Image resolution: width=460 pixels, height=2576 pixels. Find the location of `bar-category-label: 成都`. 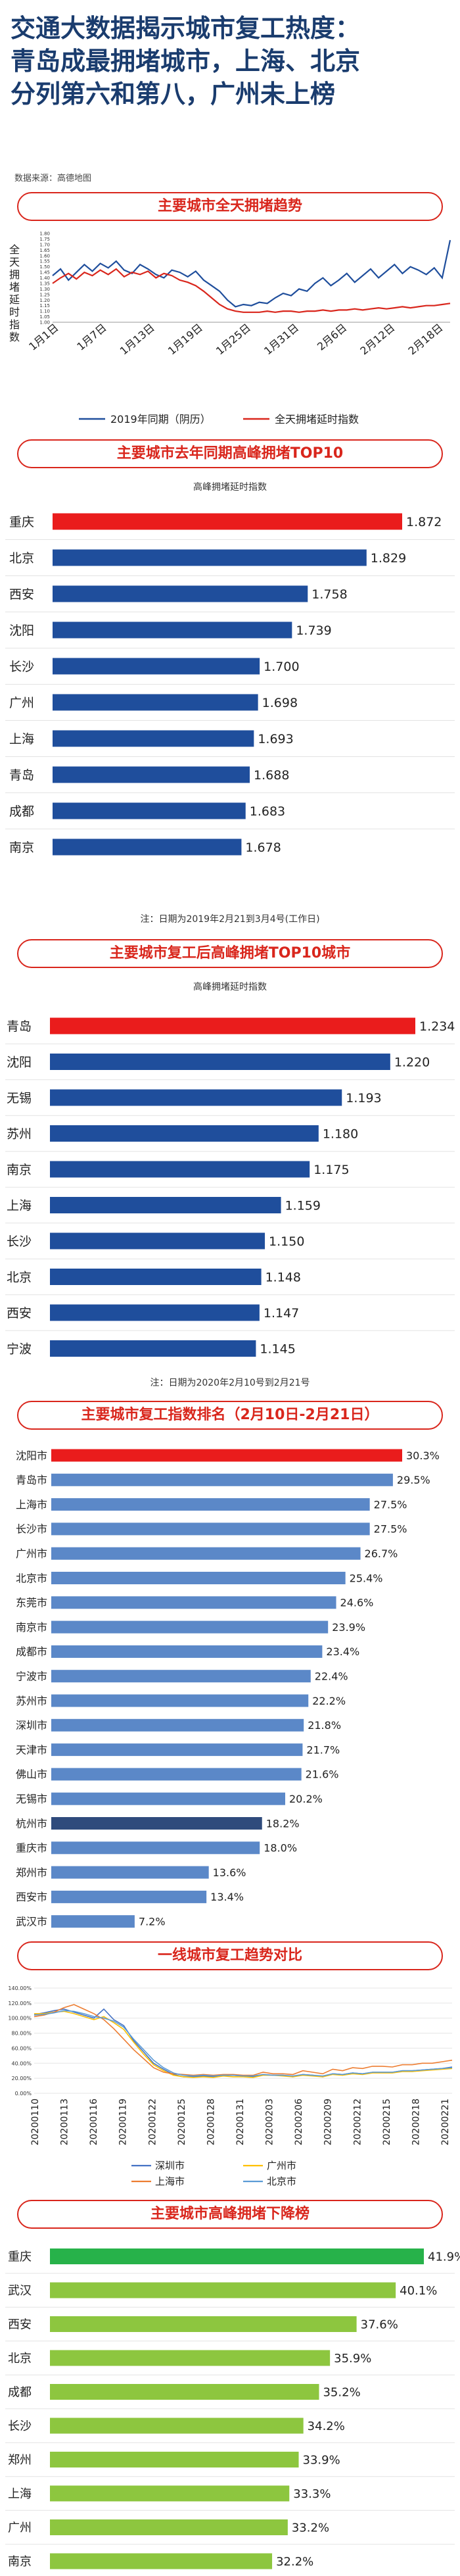

bar-category-label: 成都 is located at coordinates (21, 811).